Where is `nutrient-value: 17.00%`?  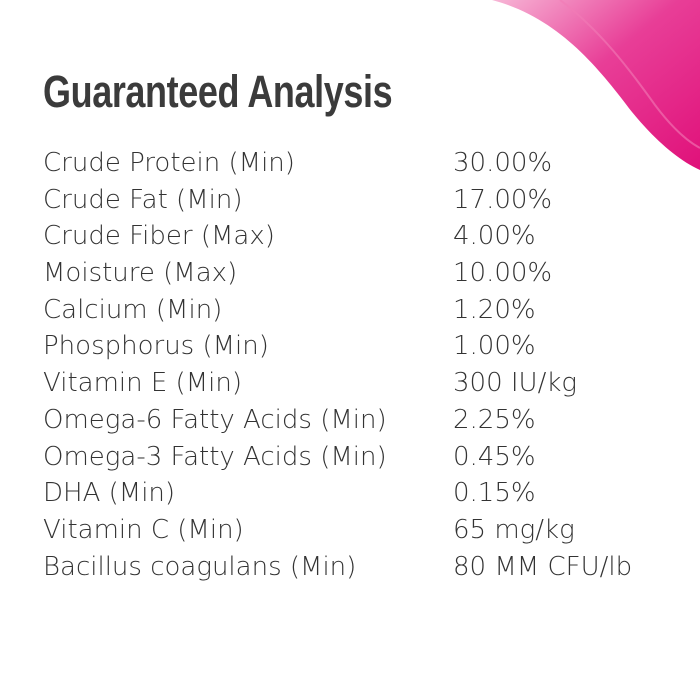 nutrient-value: 17.00% is located at coordinates (503, 199).